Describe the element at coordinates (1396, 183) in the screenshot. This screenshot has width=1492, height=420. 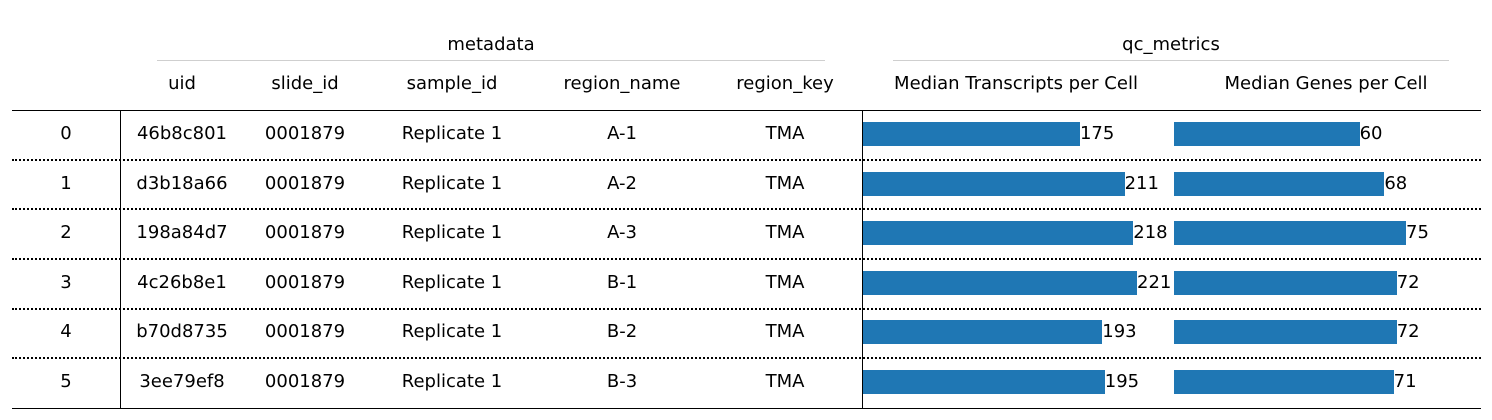
I see `bar-value-label: 68` at that location.